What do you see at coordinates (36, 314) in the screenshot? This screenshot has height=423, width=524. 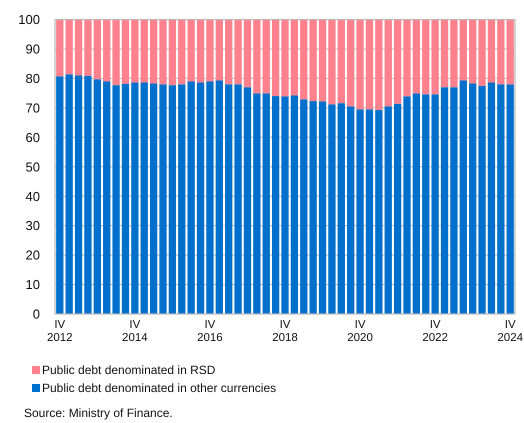 I see `y-tick-label: 0` at bounding box center [36, 314].